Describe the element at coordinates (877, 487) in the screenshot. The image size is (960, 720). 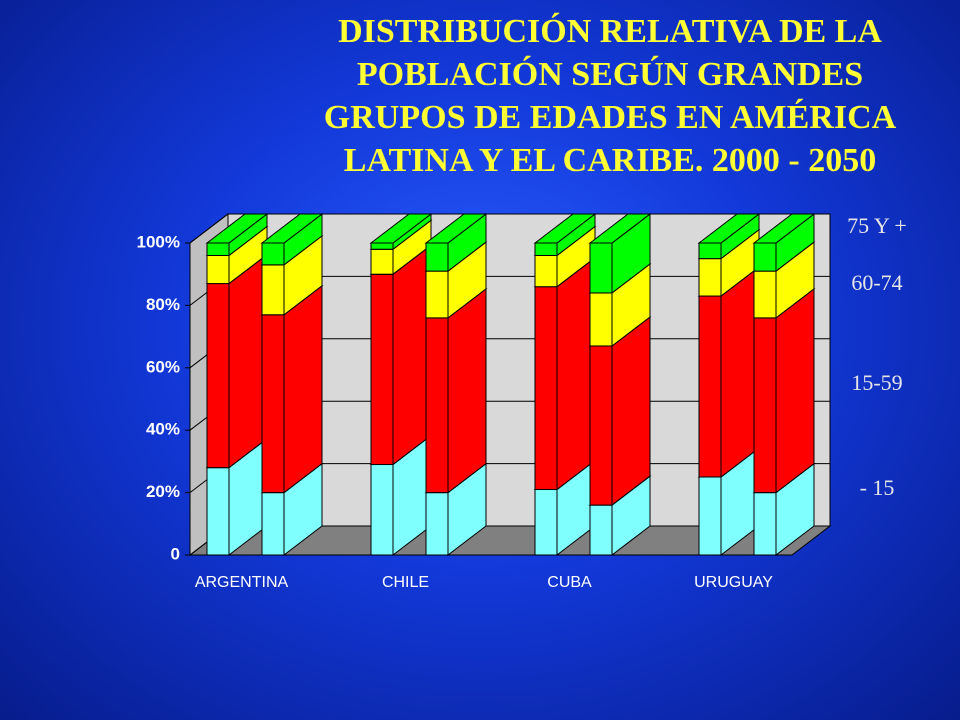
I see `legend-label: - 15` at that location.